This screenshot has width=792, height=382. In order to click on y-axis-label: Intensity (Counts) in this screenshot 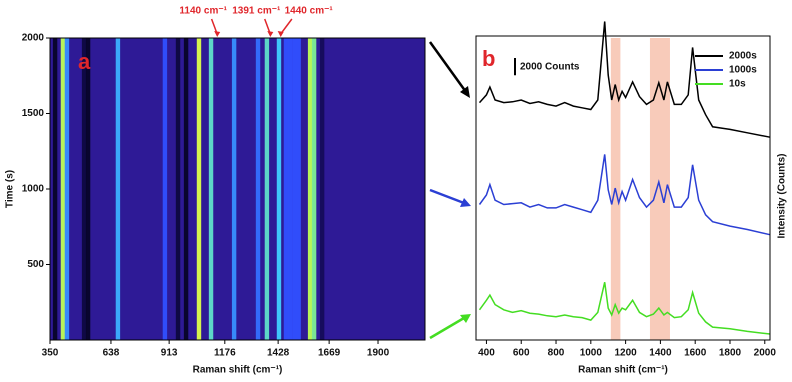, I will do `click(782, 196)`.